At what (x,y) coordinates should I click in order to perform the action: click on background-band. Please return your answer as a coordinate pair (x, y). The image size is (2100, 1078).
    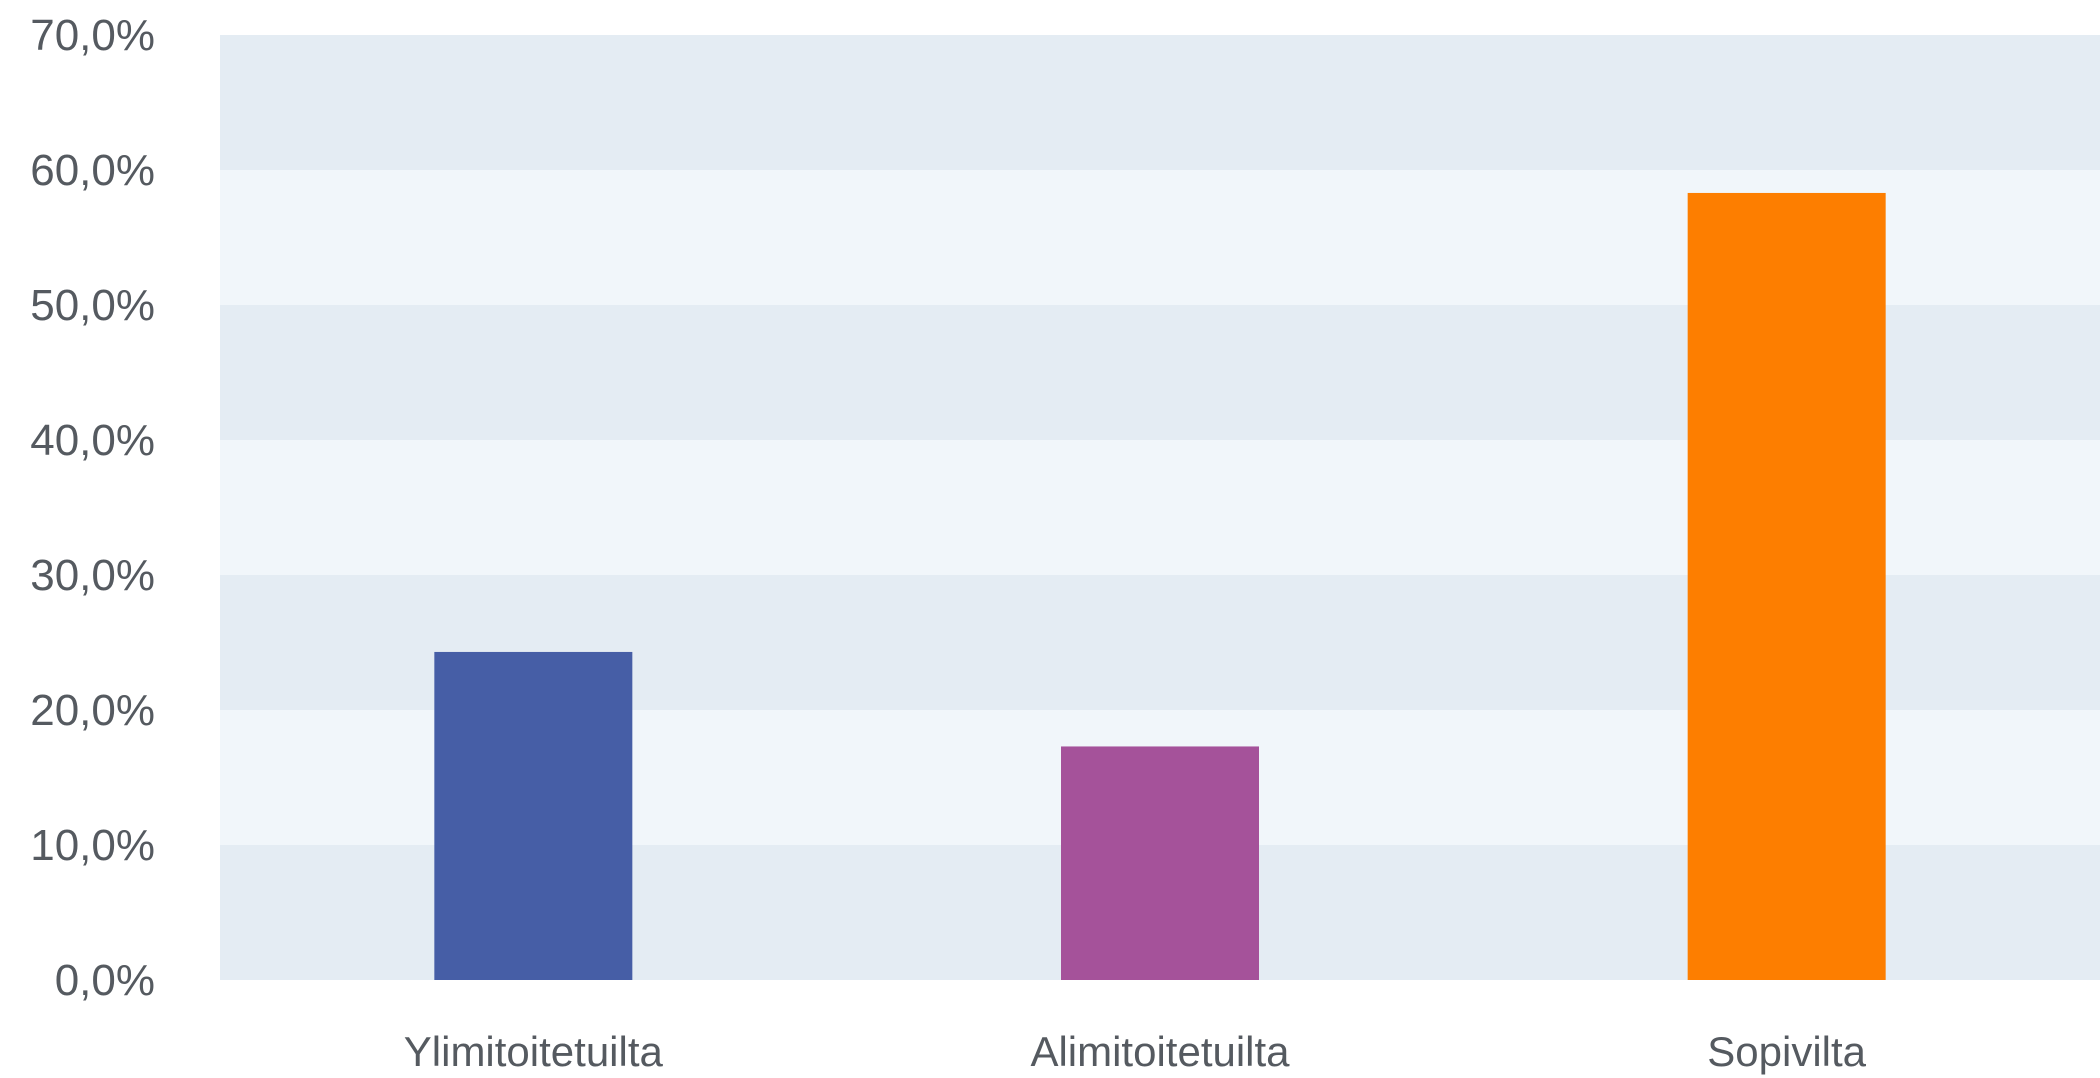
    Looking at the image, I should click on (1160, 102).